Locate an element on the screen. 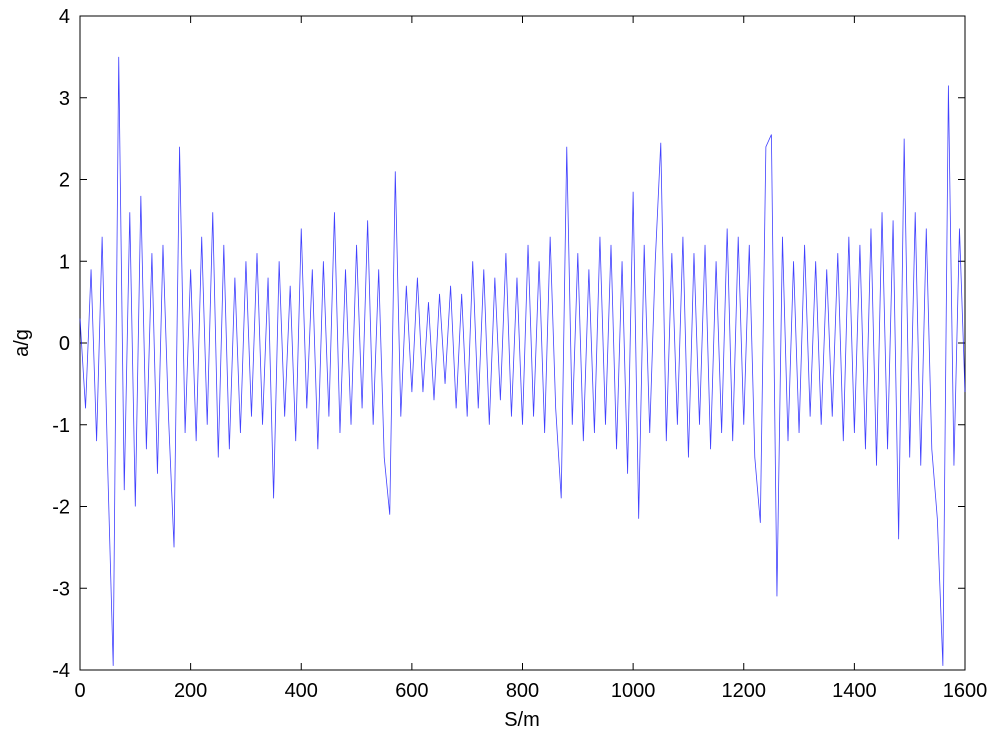  y-tick-label: -2 is located at coordinates (61, 508).